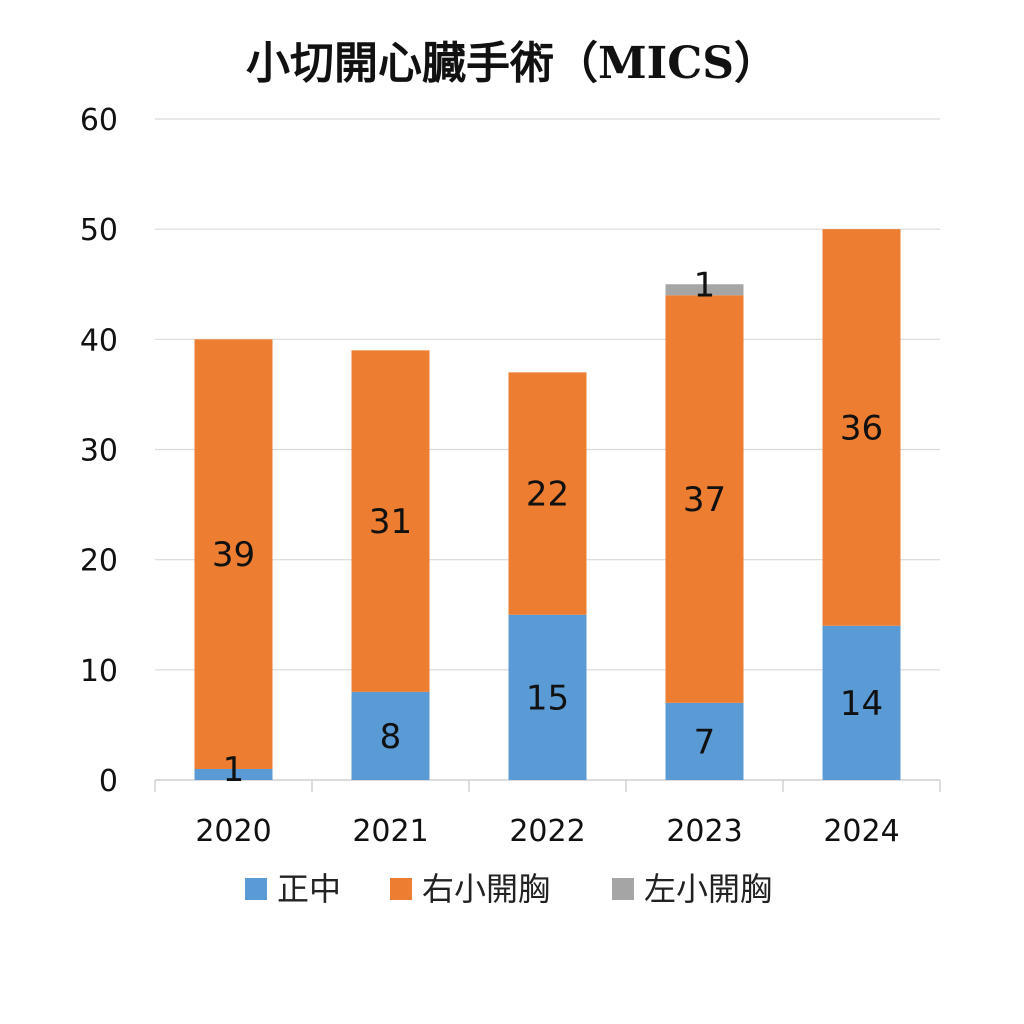  Describe the element at coordinates (108, 781) in the screenshot. I see `y-tick-label: 0` at that location.